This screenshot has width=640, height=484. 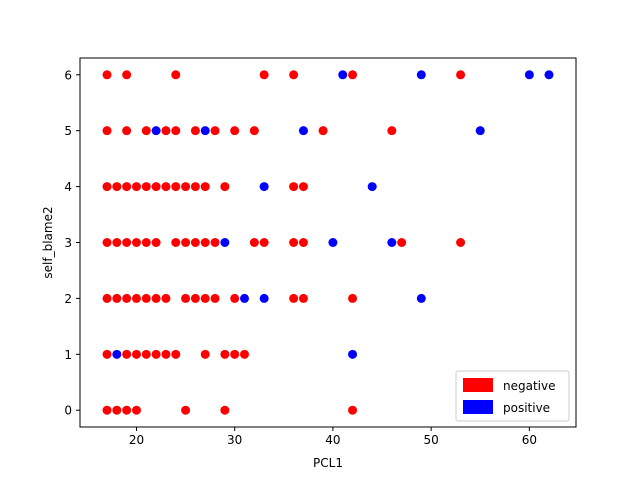 I want to click on x-tick-label: 40, so click(x=332, y=440).